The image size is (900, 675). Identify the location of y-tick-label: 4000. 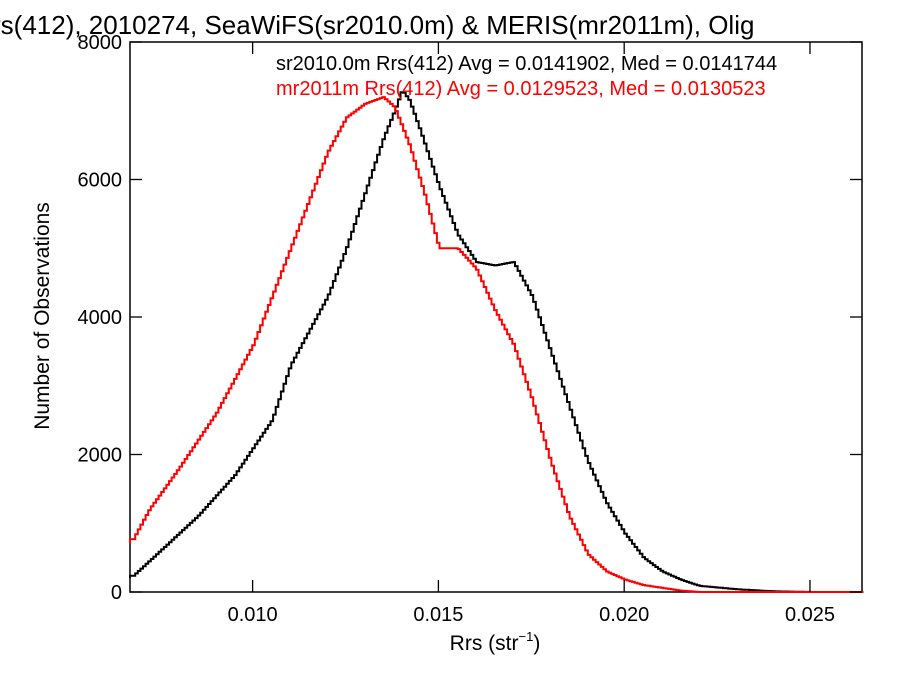
(100, 318).